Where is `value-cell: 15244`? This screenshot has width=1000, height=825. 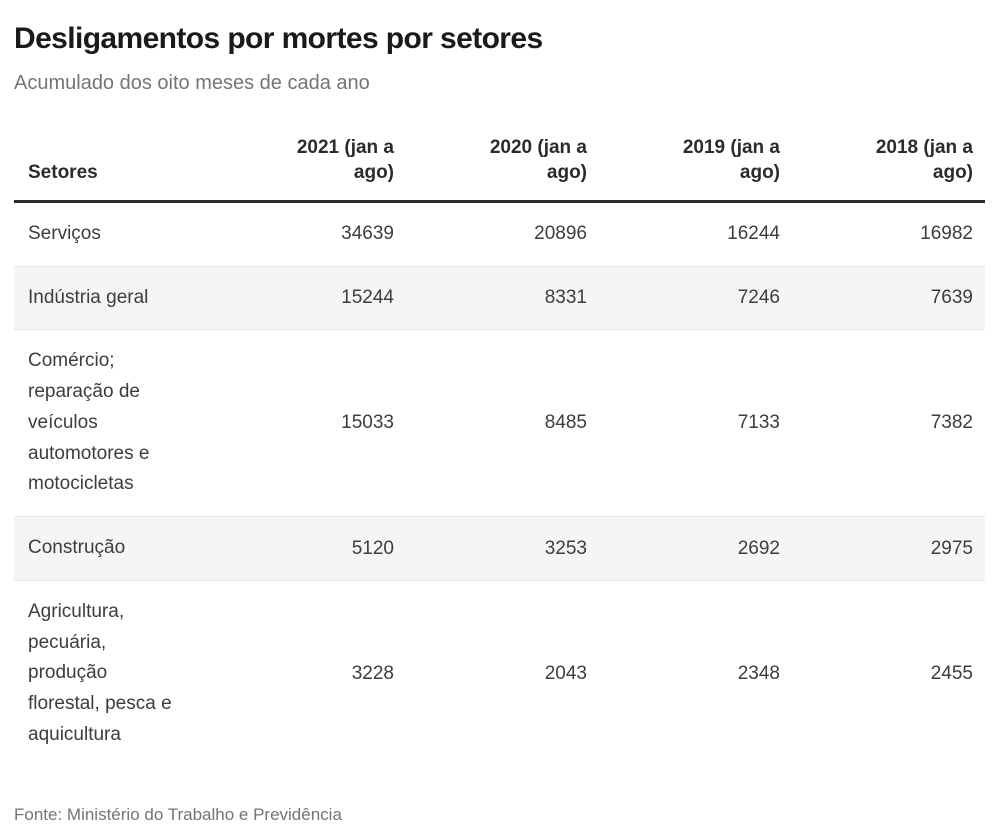 value-cell: 15244 is located at coordinates (367, 298).